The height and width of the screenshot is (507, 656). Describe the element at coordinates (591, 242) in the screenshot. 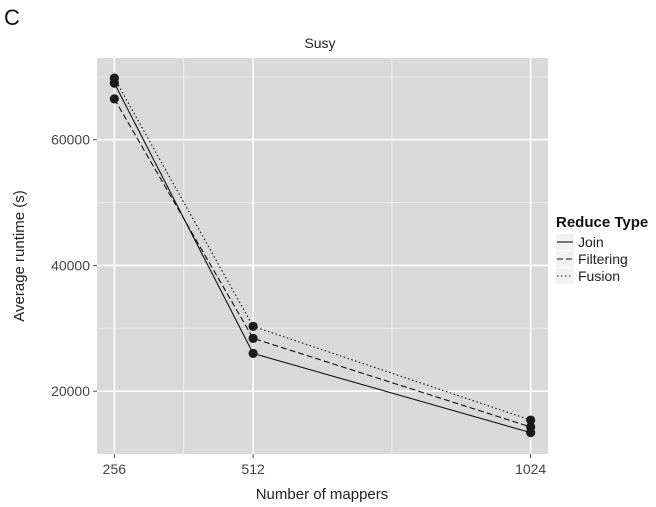

I see `legend-label-join: Join` at that location.